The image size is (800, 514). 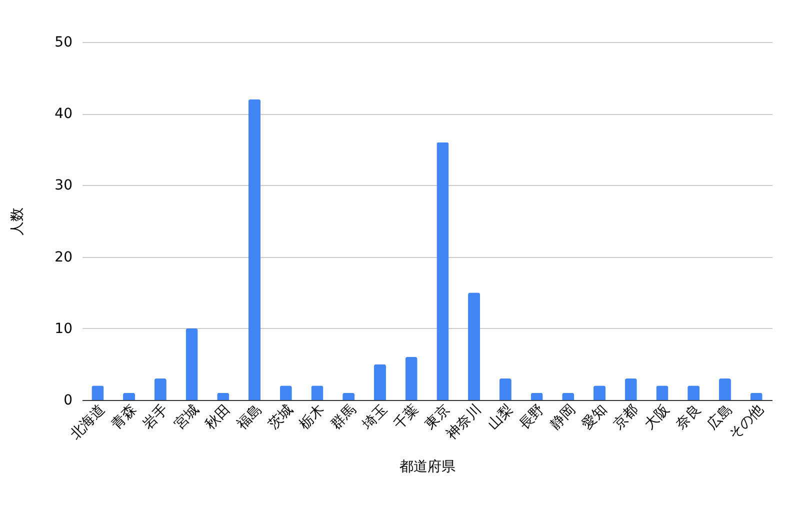 What do you see at coordinates (374, 418) in the screenshot?
I see `x-tick-label: 埼玉` at bounding box center [374, 418].